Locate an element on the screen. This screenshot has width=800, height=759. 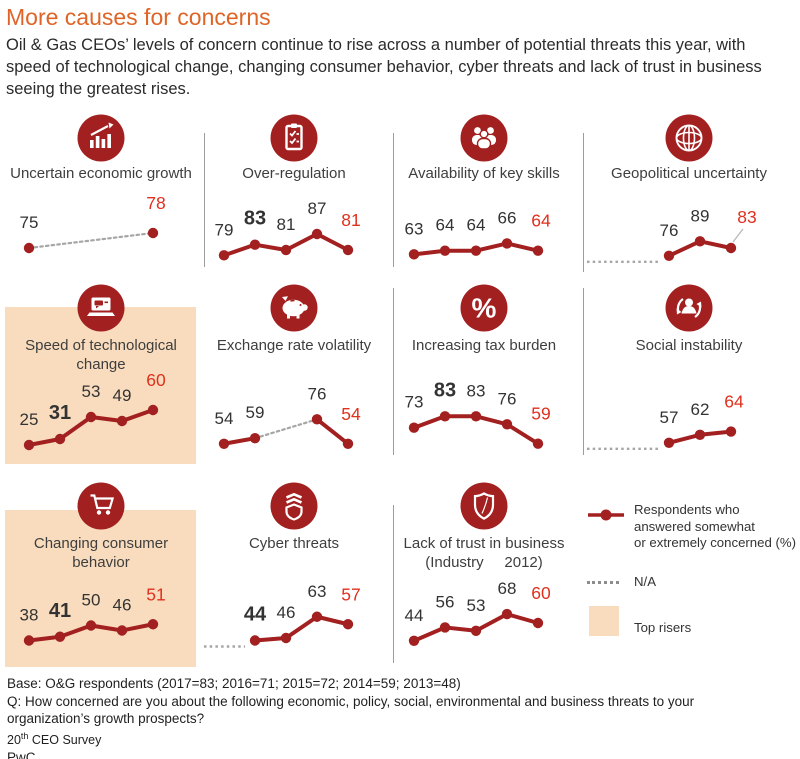
svg-text: 79 is located at coordinates (224, 229).